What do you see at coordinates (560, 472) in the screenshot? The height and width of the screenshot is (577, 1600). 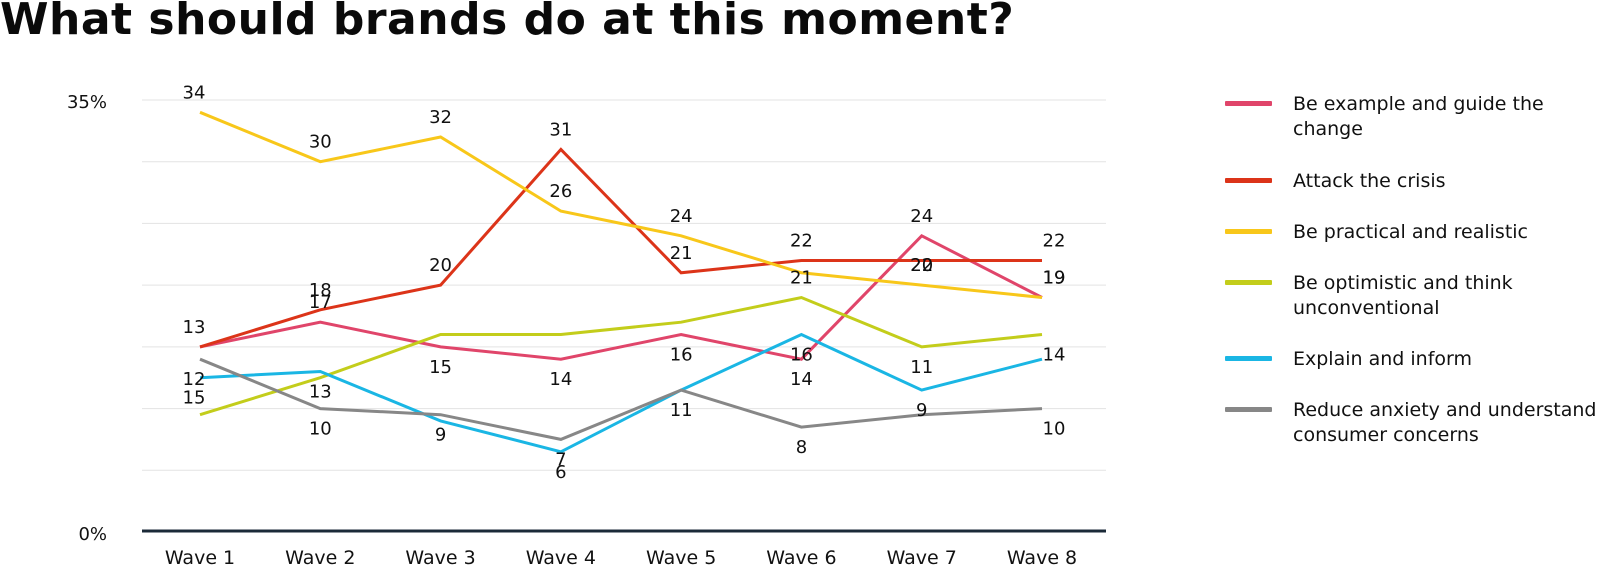 I see `data-label: 6` at bounding box center [560, 472].